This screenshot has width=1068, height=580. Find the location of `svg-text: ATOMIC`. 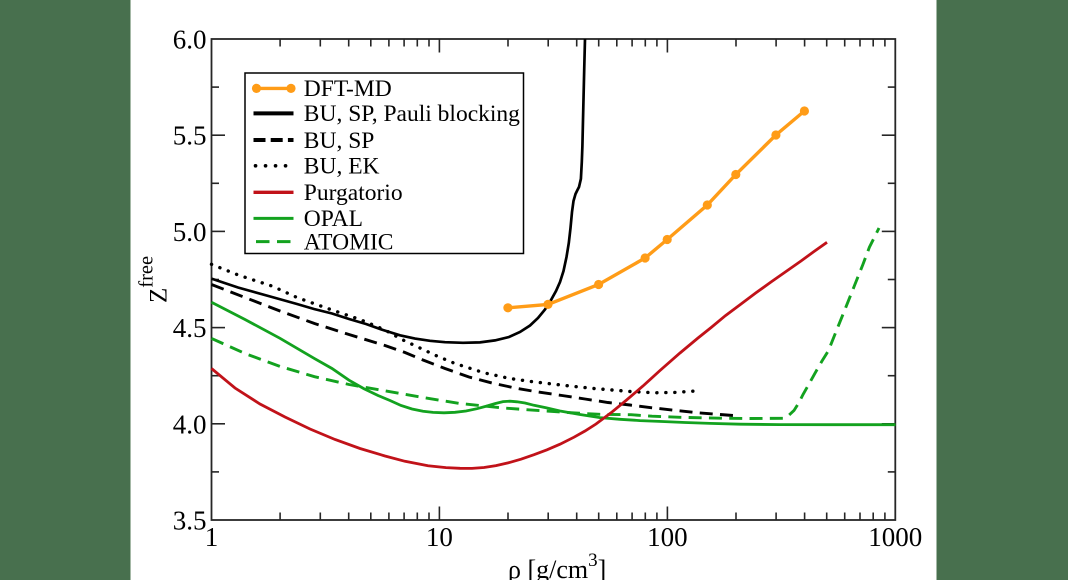

svg-text: ATOMIC is located at coordinates (349, 242).